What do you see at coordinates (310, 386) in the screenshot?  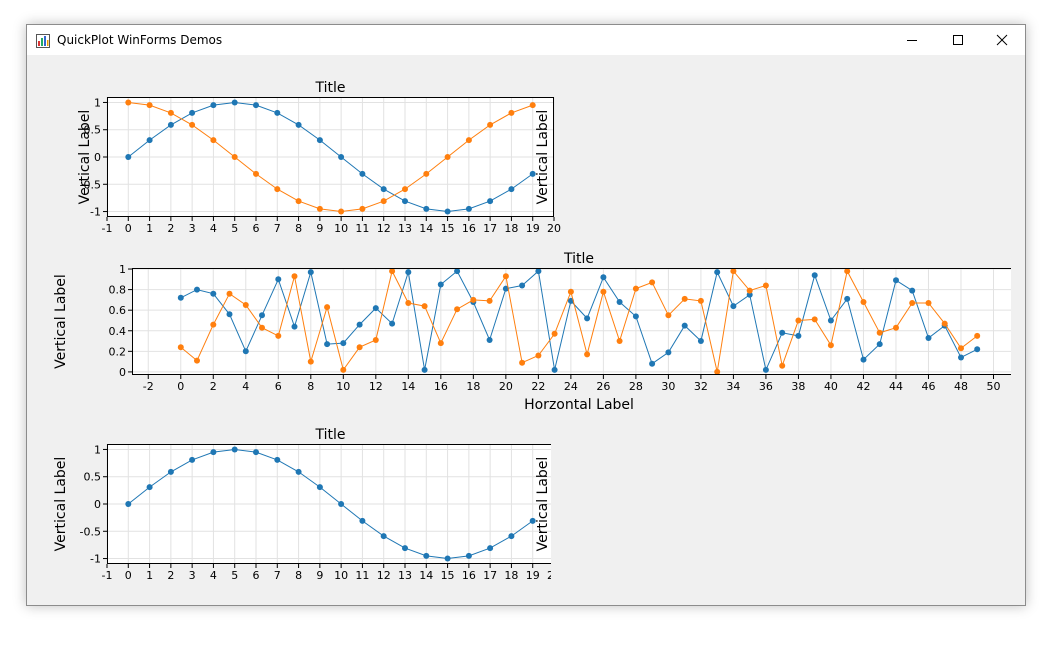 I see `x-tick-label: 8` at bounding box center [310, 386].